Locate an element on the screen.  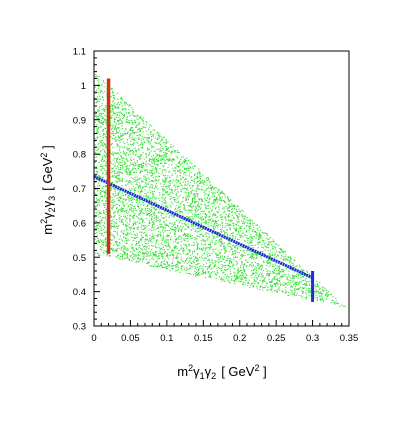
x-tick-label: 0.1 is located at coordinates (166, 338).